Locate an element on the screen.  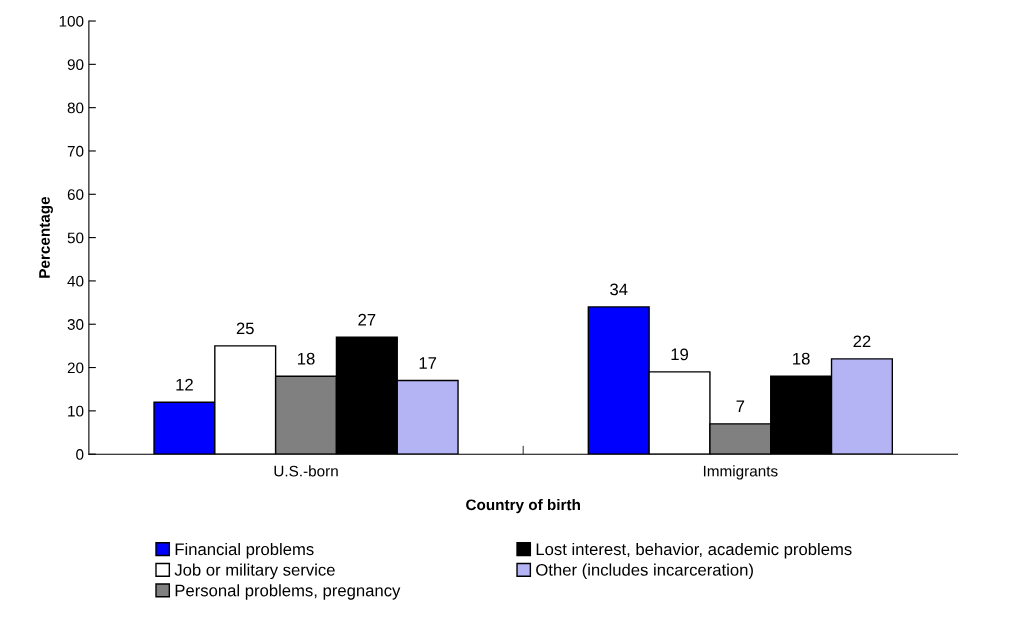
y-tick-label: 40 is located at coordinates (75, 281).